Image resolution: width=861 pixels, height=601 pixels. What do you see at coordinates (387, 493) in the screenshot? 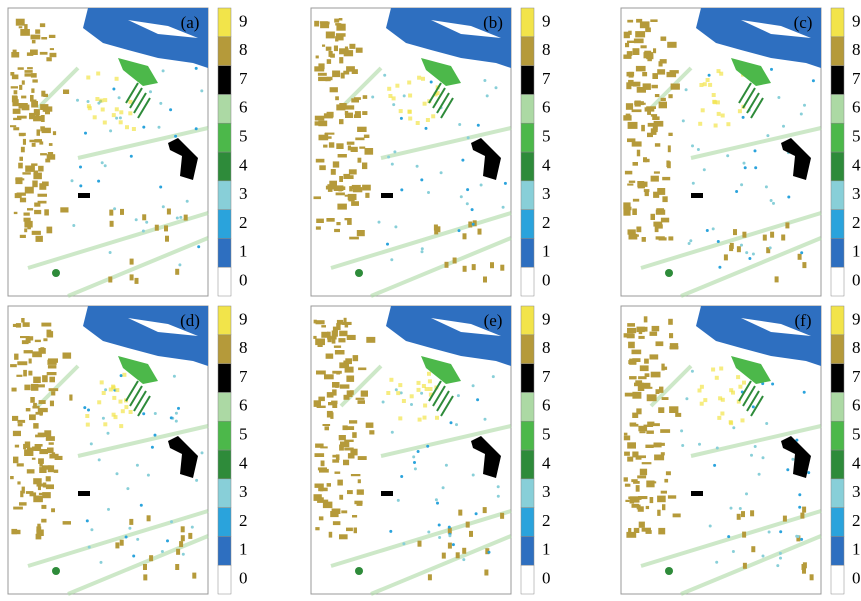
I see `bitumen-small` at bounding box center [387, 493].